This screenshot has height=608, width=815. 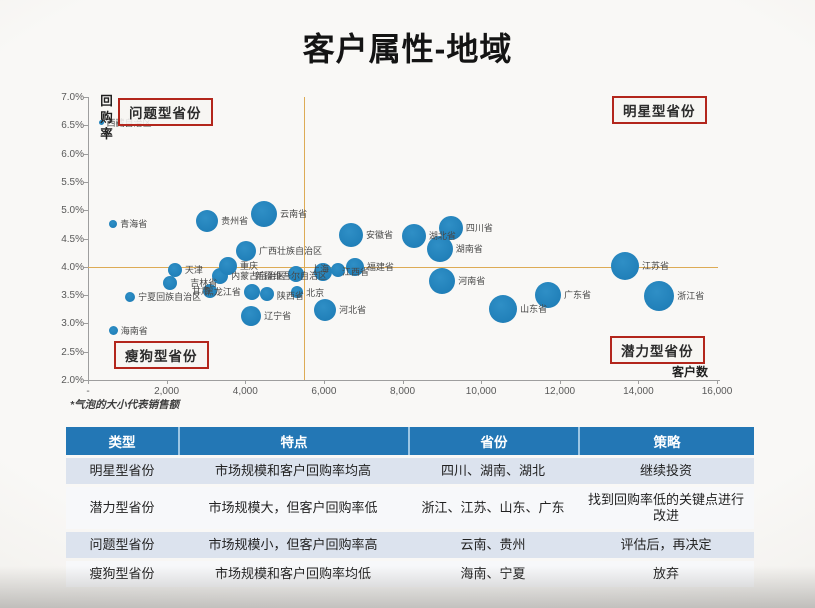 What do you see at coordinates (356, 272) in the screenshot?
I see `bubble-label: 江西省` at bounding box center [356, 272].